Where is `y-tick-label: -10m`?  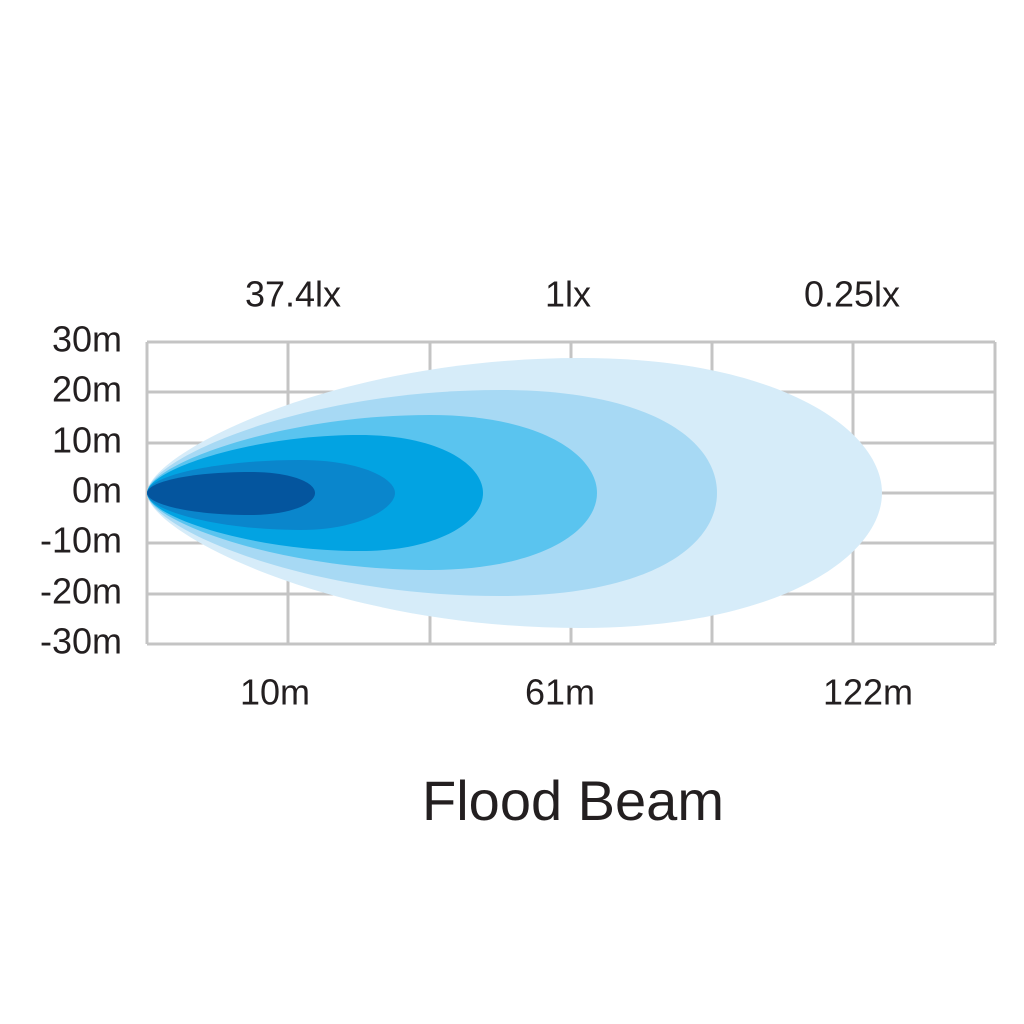 y-tick-label: -10m is located at coordinates (81, 540).